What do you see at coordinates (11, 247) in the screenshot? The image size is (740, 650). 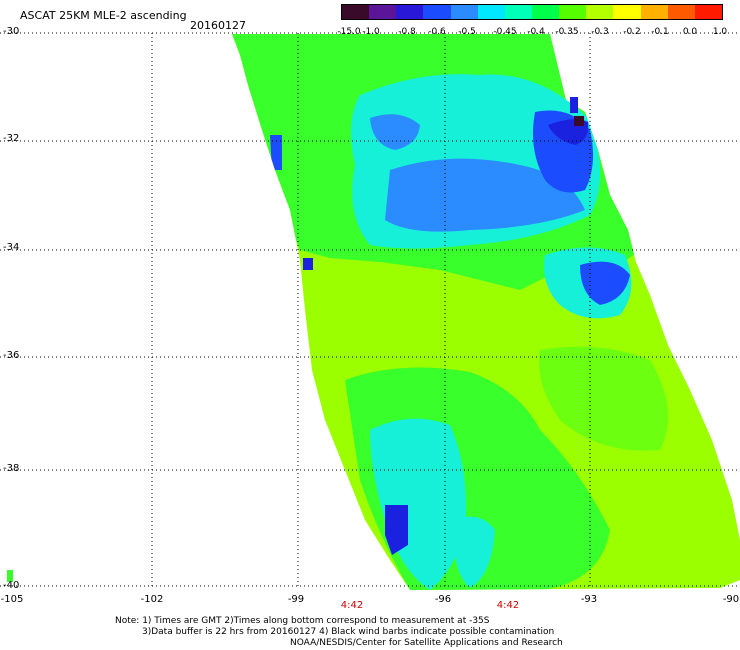 I see `lat-label: -34` at bounding box center [11, 247].